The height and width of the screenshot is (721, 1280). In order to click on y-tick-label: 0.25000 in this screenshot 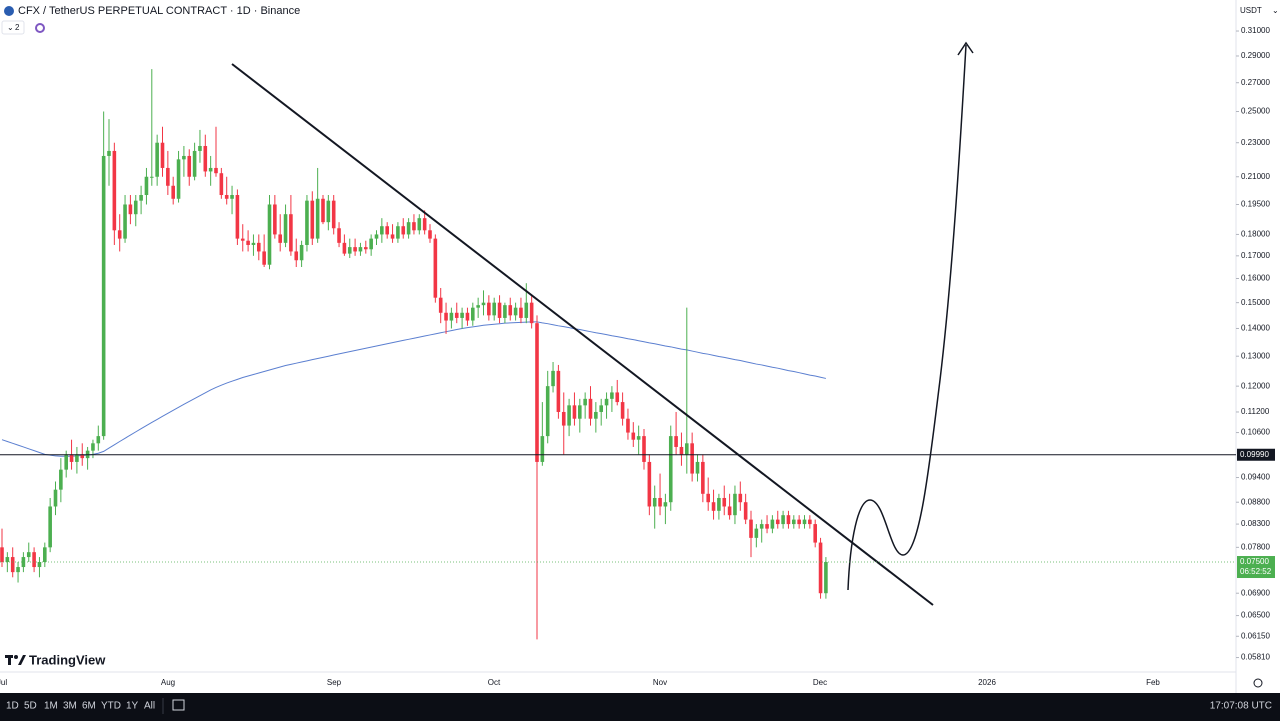, I will do `click(1255, 111)`.